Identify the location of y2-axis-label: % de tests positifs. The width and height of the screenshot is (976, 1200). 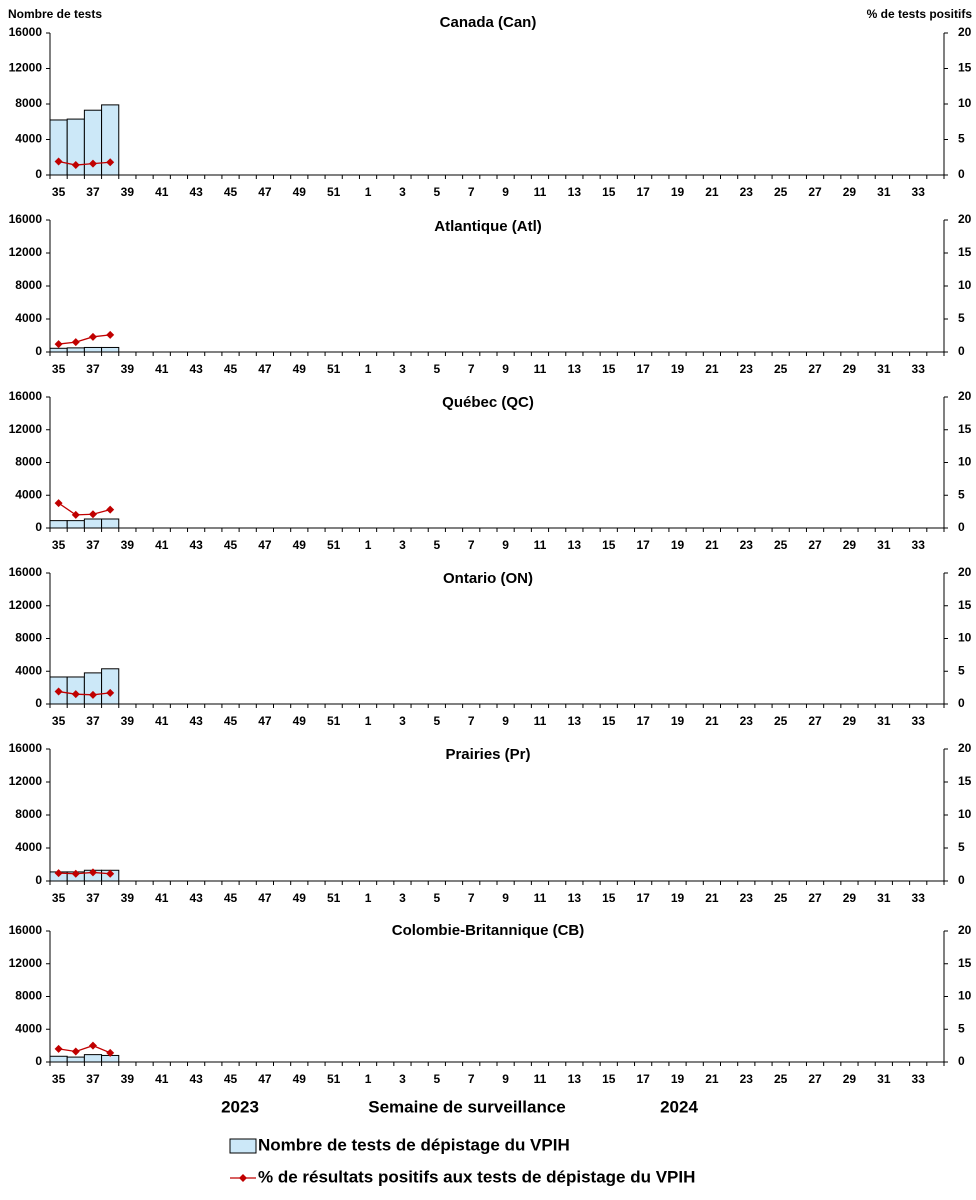
(920, 14).